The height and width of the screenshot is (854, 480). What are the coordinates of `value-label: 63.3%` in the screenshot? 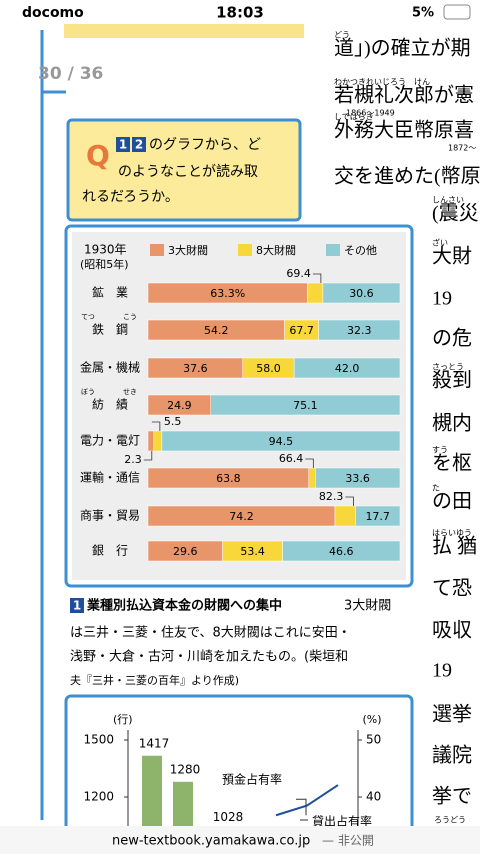 It's located at (227, 293).